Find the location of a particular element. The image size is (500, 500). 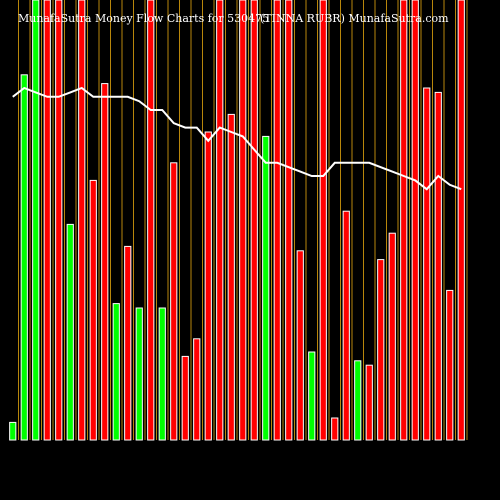

chart-subtitle: (TINNA RUBR) MunafaSutra.com is located at coordinates (354, 18).